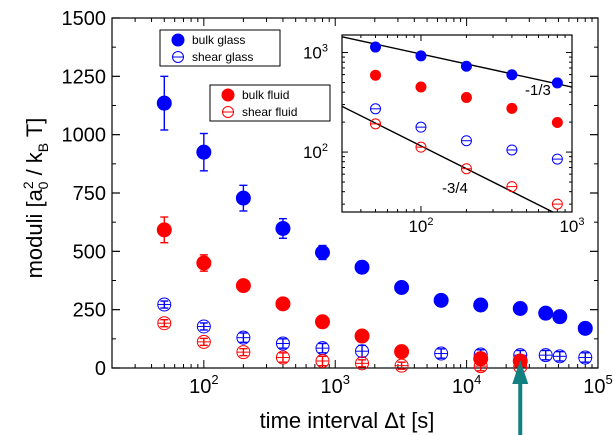  Describe the element at coordinates (420, 226) in the screenshot. I see `inset-x-tick-label: 10²` at that location.